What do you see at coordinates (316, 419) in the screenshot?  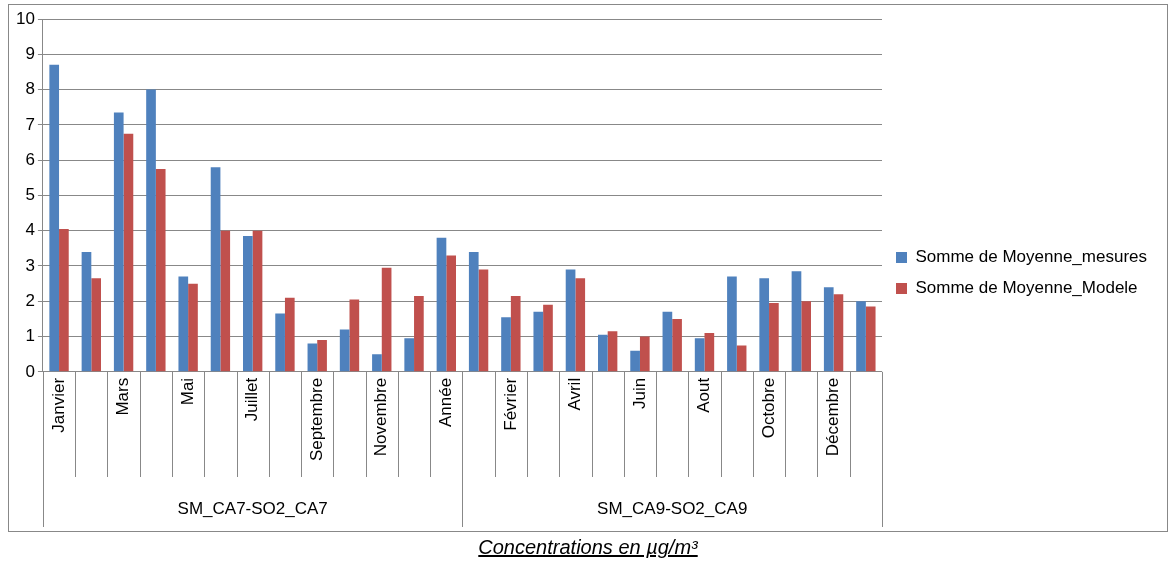 I see `x-tick-label: Septembre` at bounding box center [316, 419].